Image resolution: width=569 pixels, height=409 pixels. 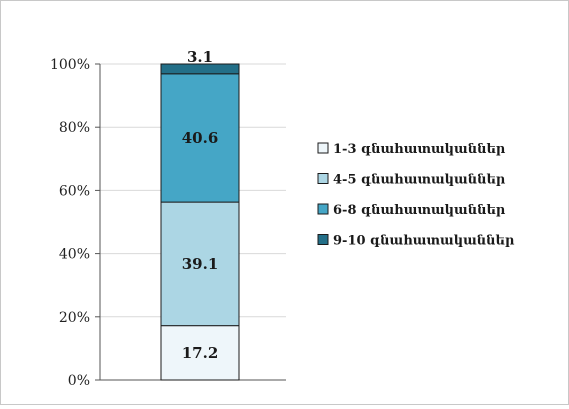 I want to click on y-tick-label: 40%, so click(x=74, y=255).